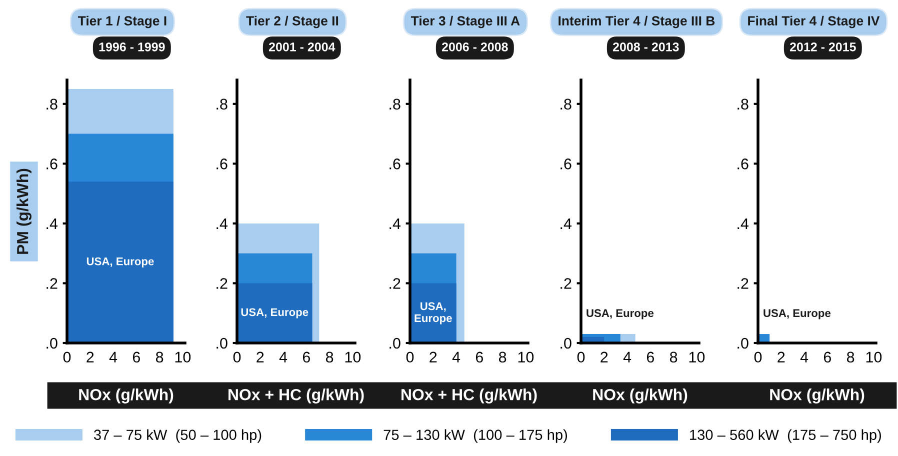  Describe the element at coordinates (814, 22) in the screenshot. I see `chart-title: Final Tier 4 / Stage IV` at that location.